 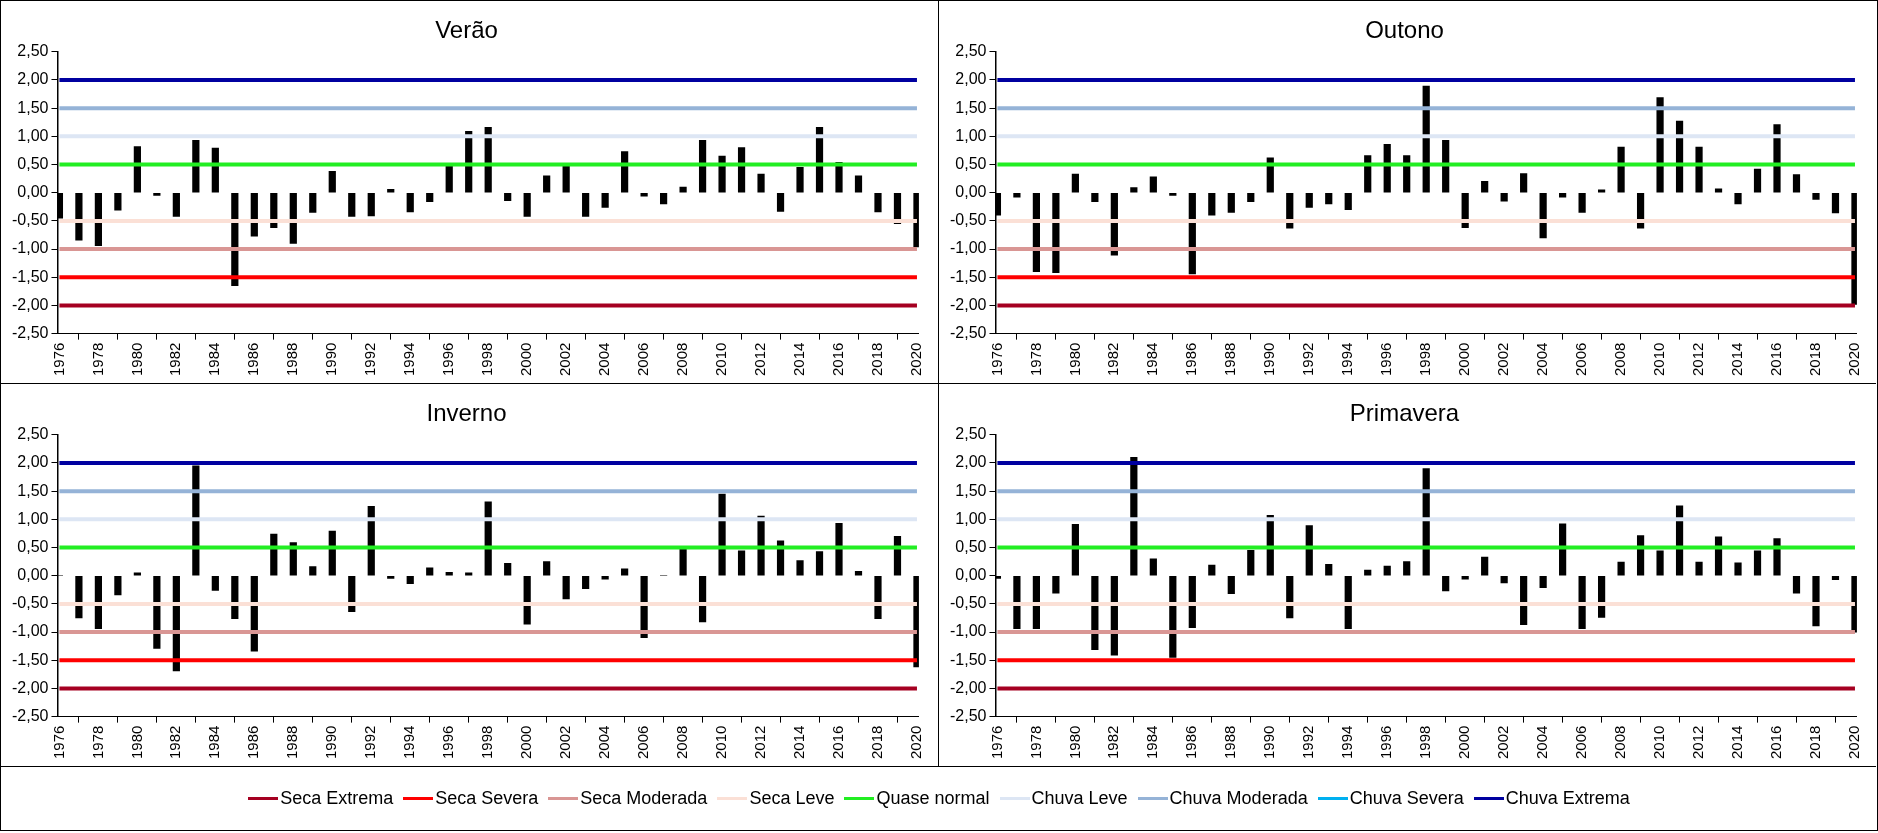 What do you see at coordinates (1404, 30) in the screenshot?
I see `chart-title: Outono` at bounding box center [1404, 30].